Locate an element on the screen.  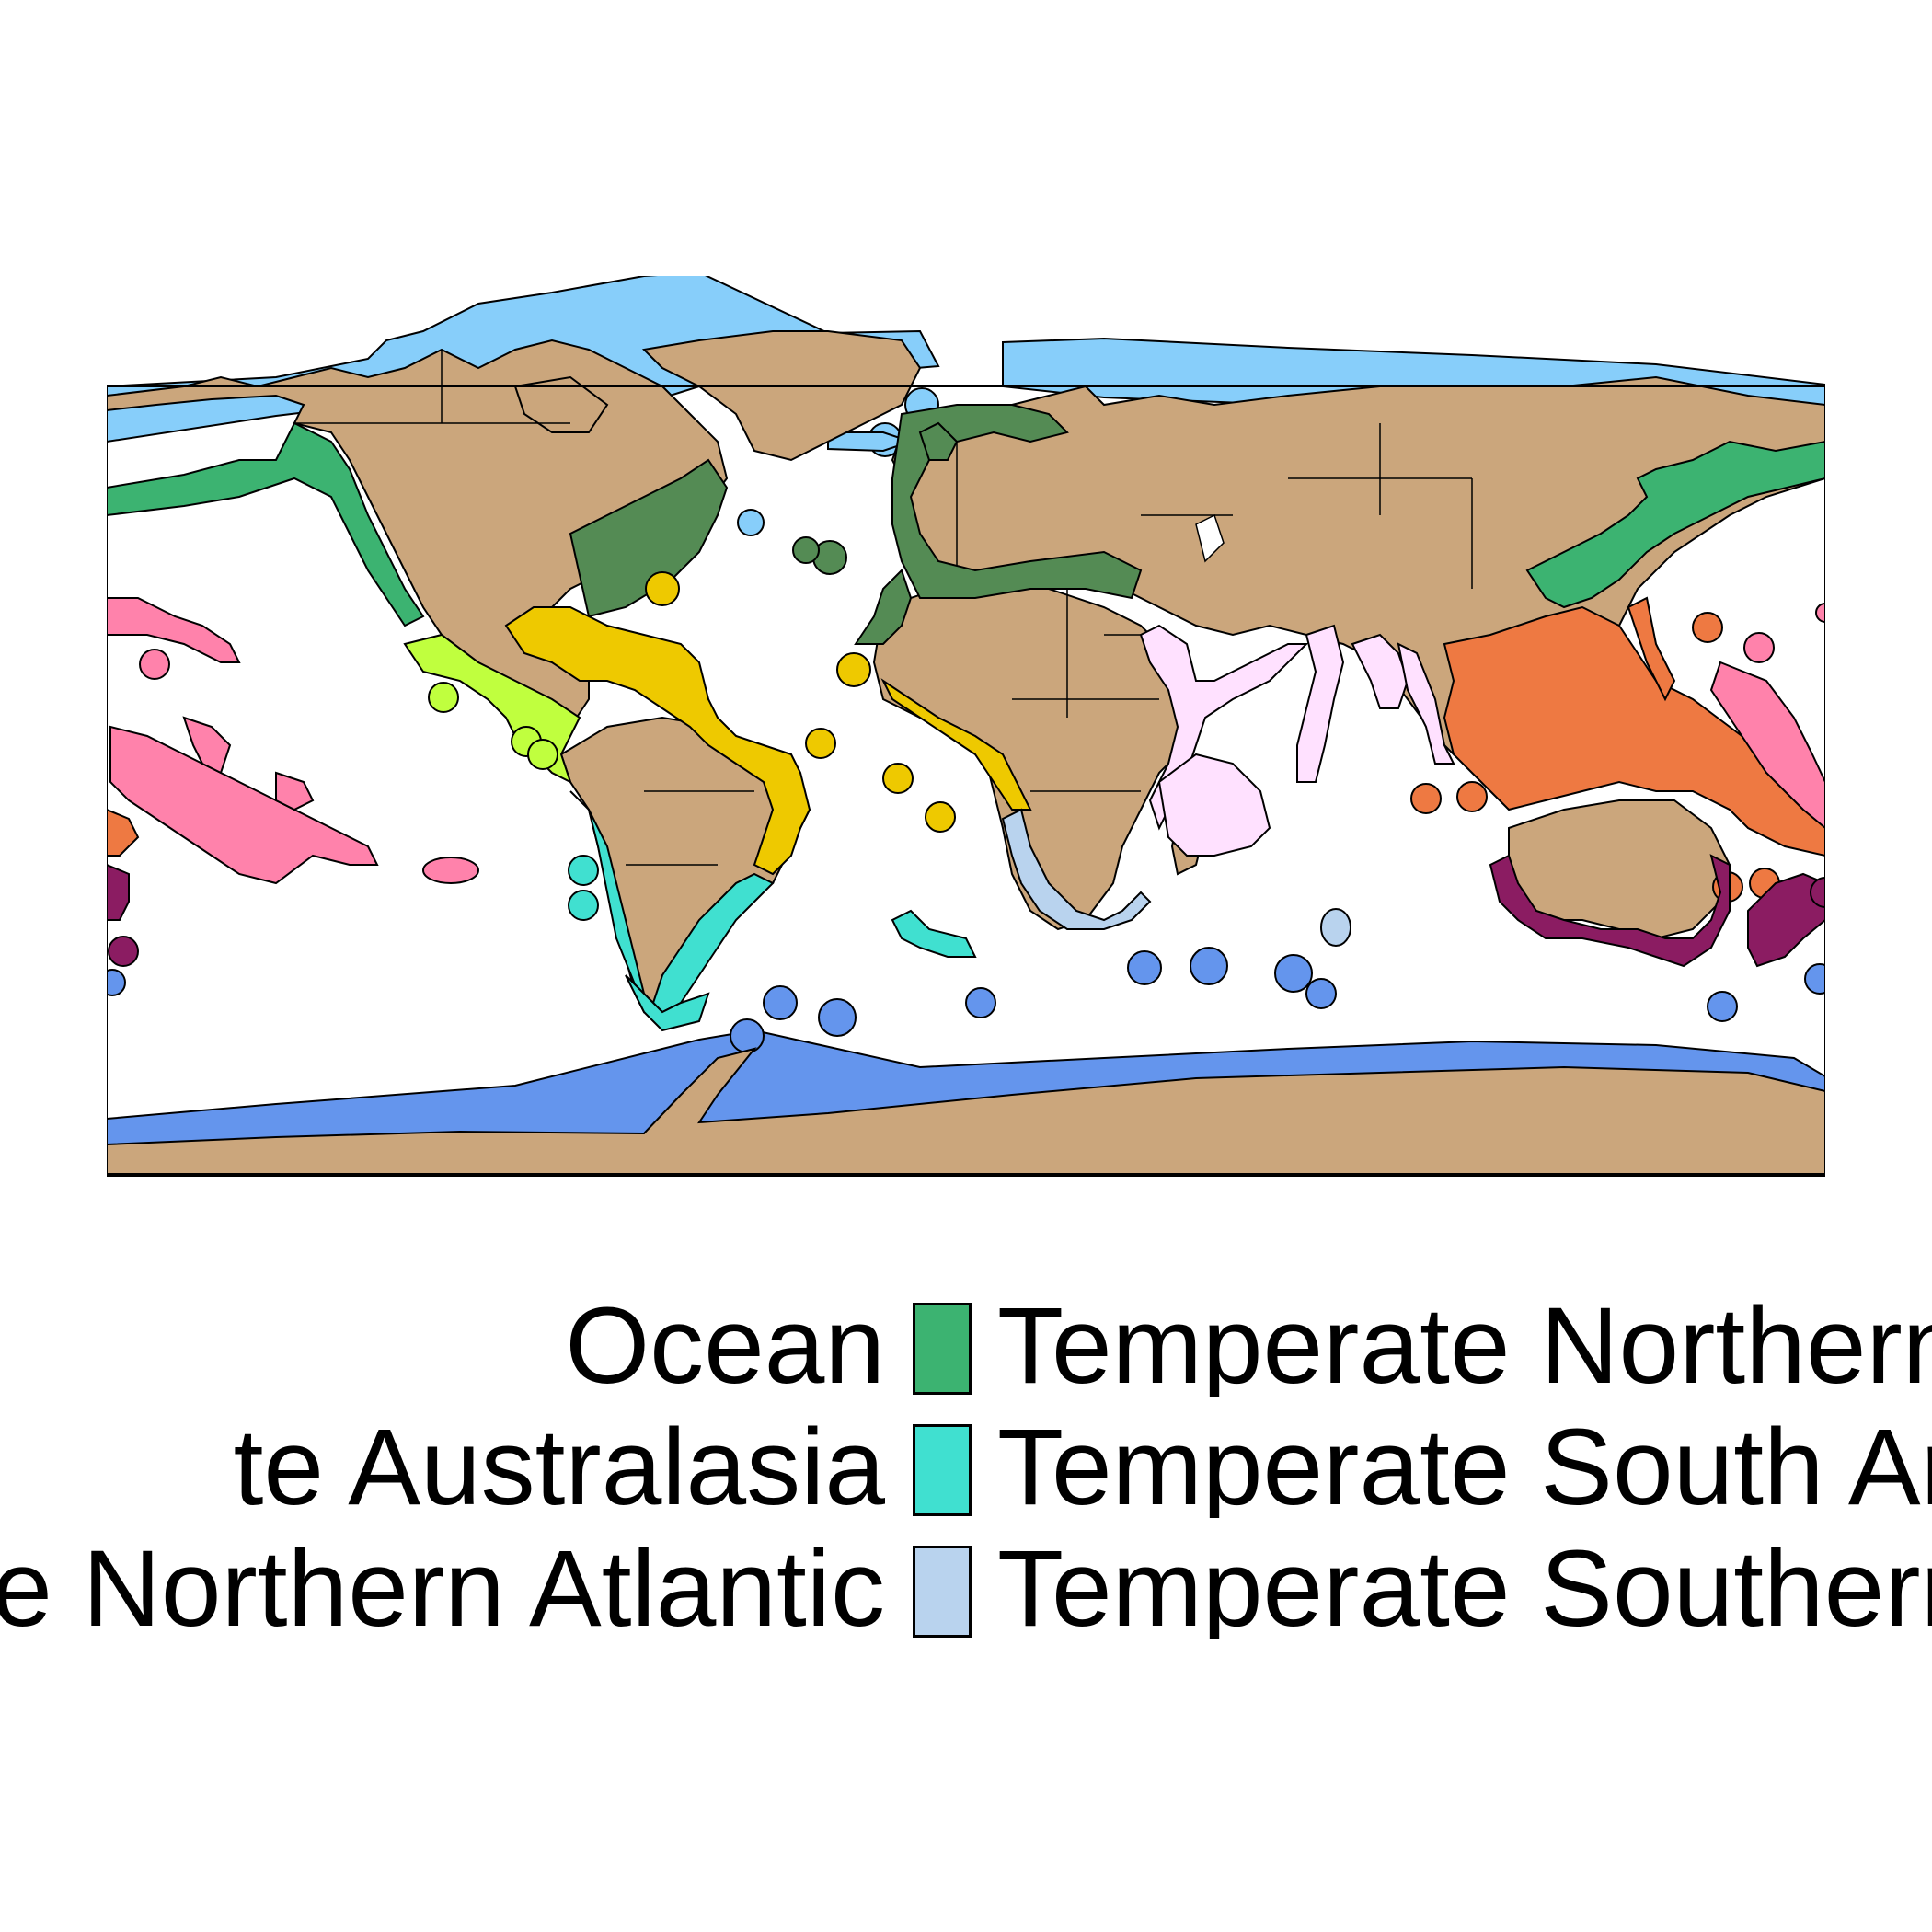
tropical-atlantic-region is located at coordinates (768, 723).